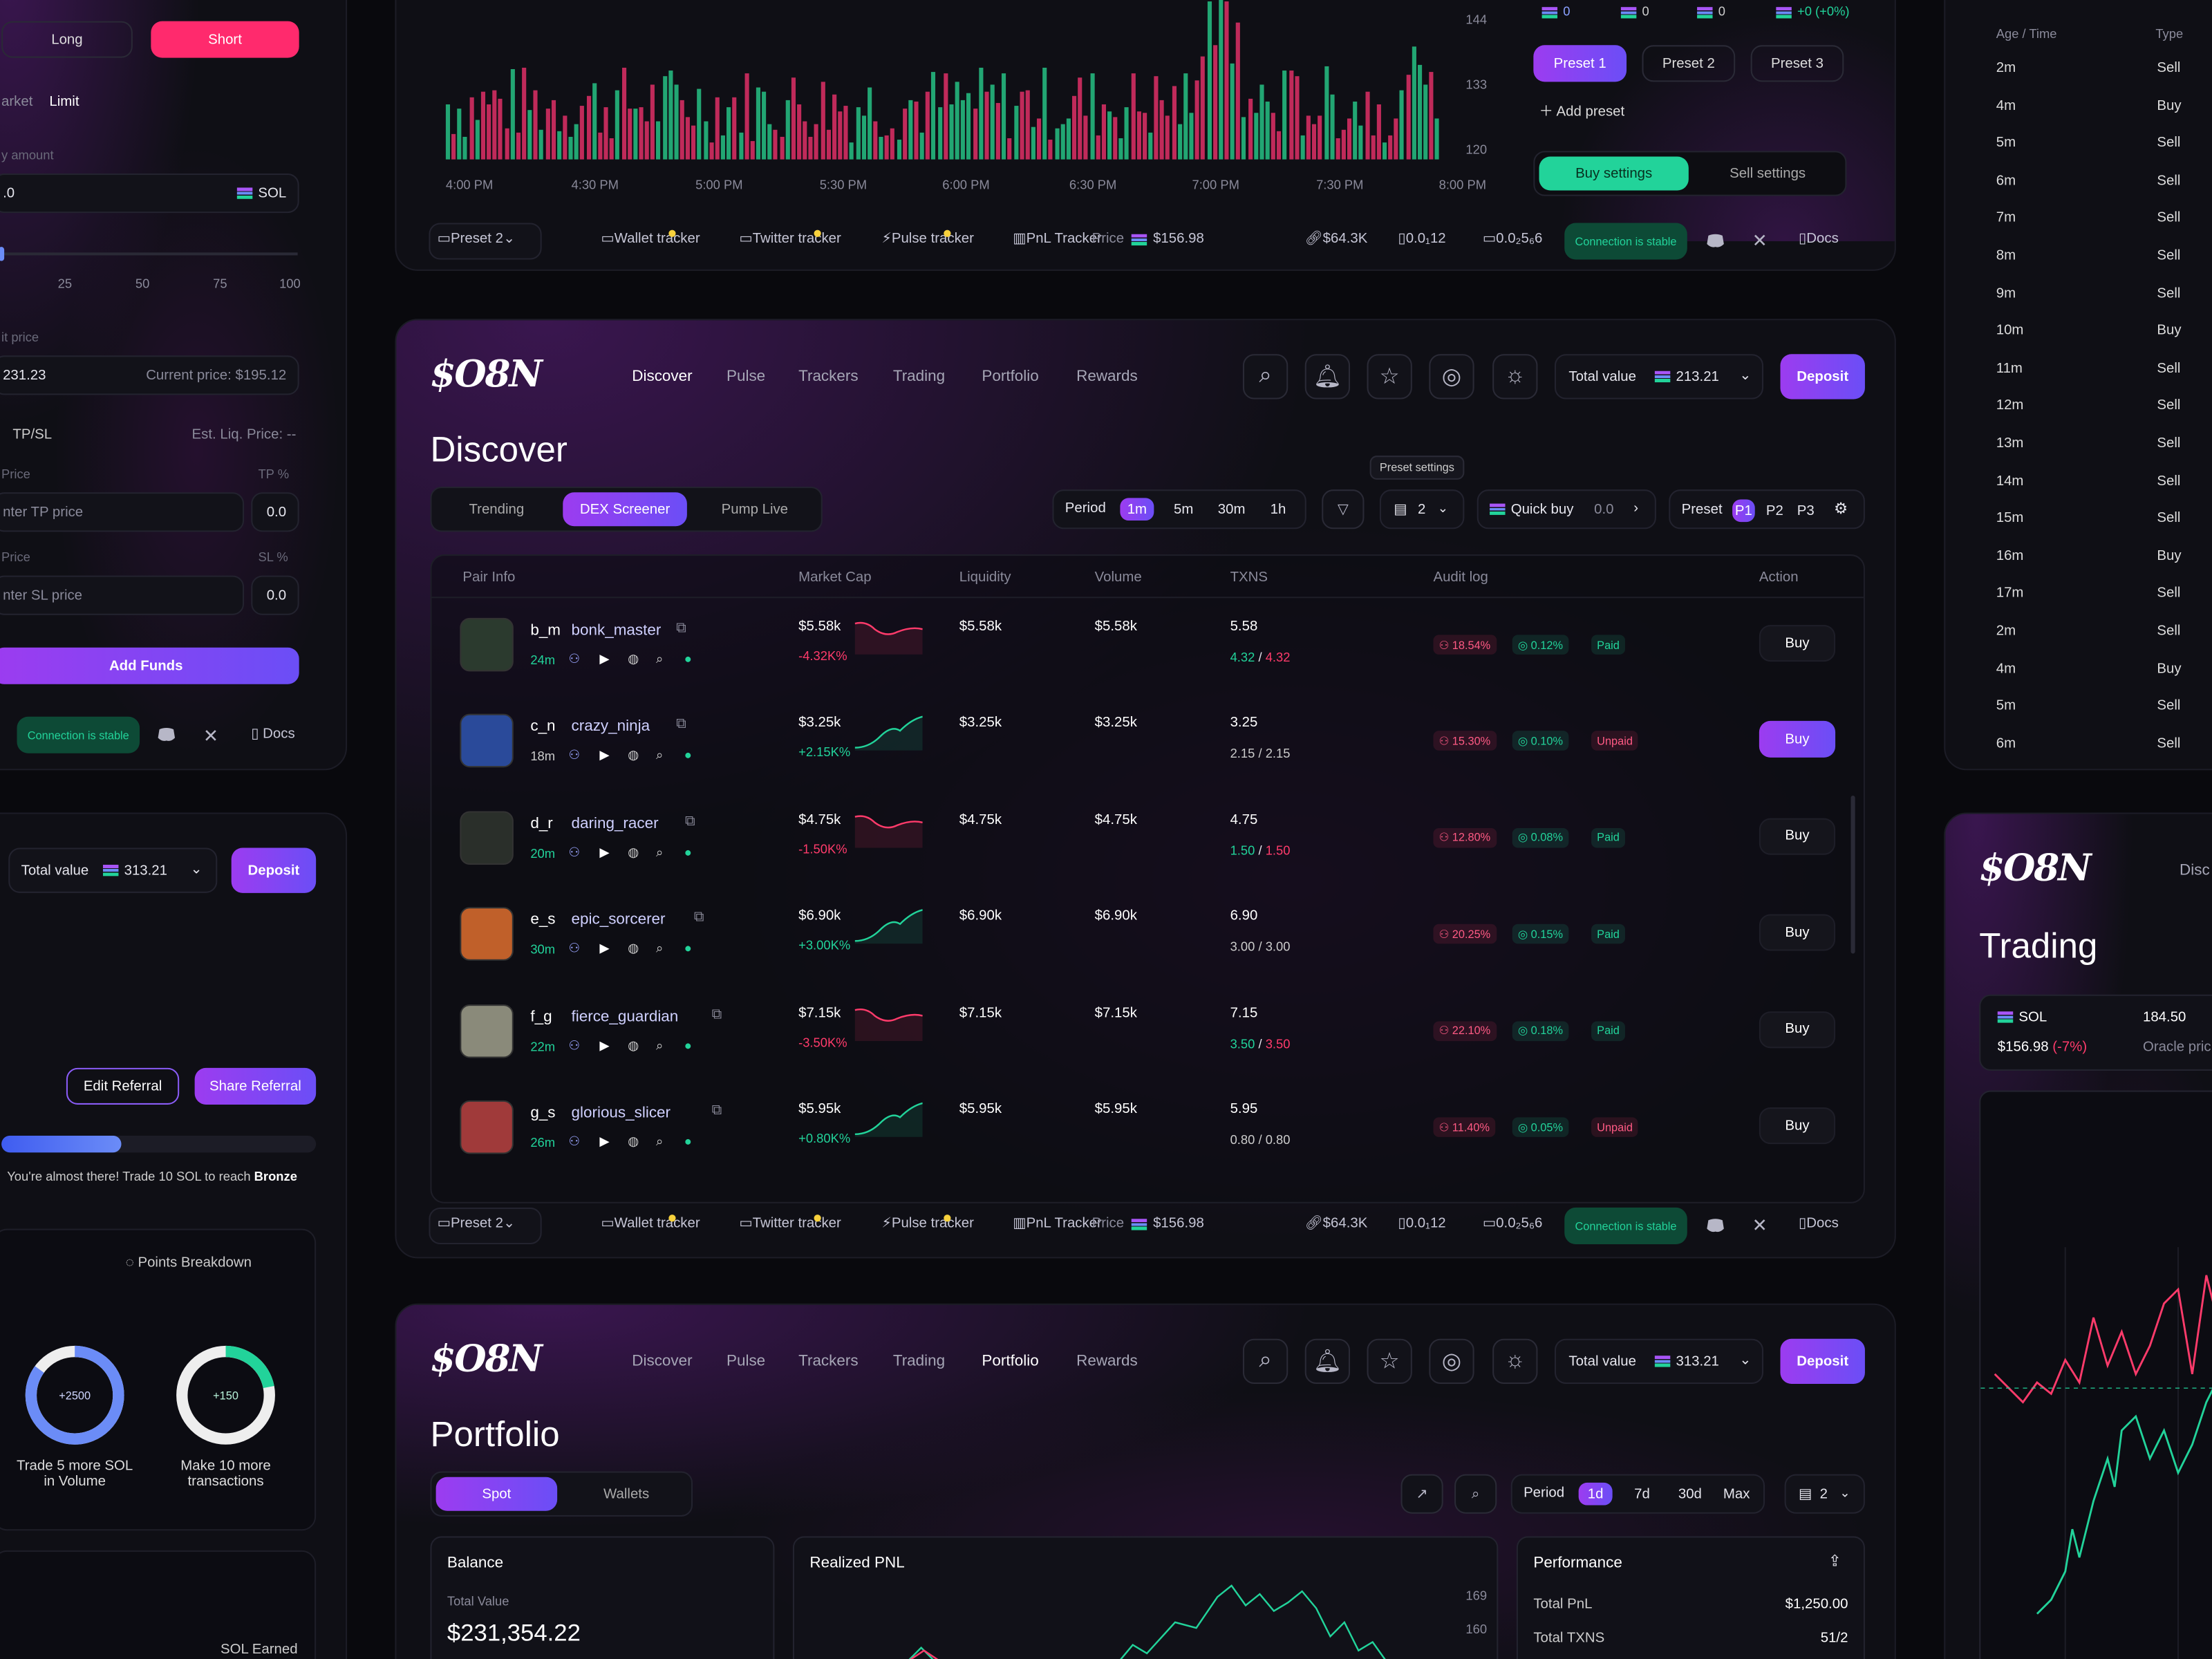  I want to click on search-button: ⌕, so click(1475, 1494).